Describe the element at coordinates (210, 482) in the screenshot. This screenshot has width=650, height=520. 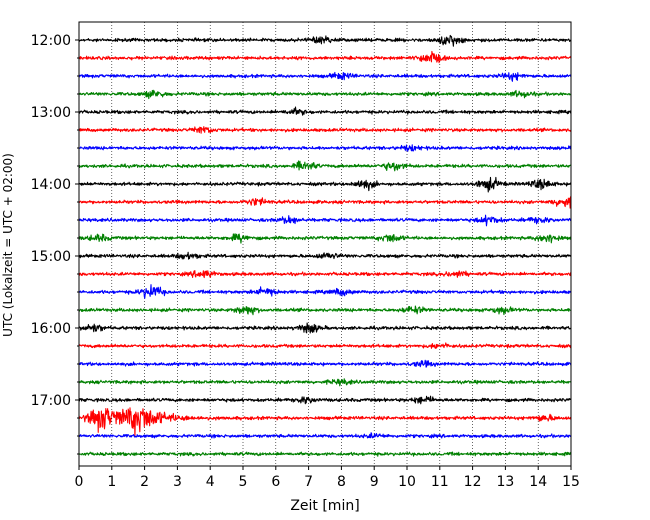
I see `x-tick-label: 4` at that location.